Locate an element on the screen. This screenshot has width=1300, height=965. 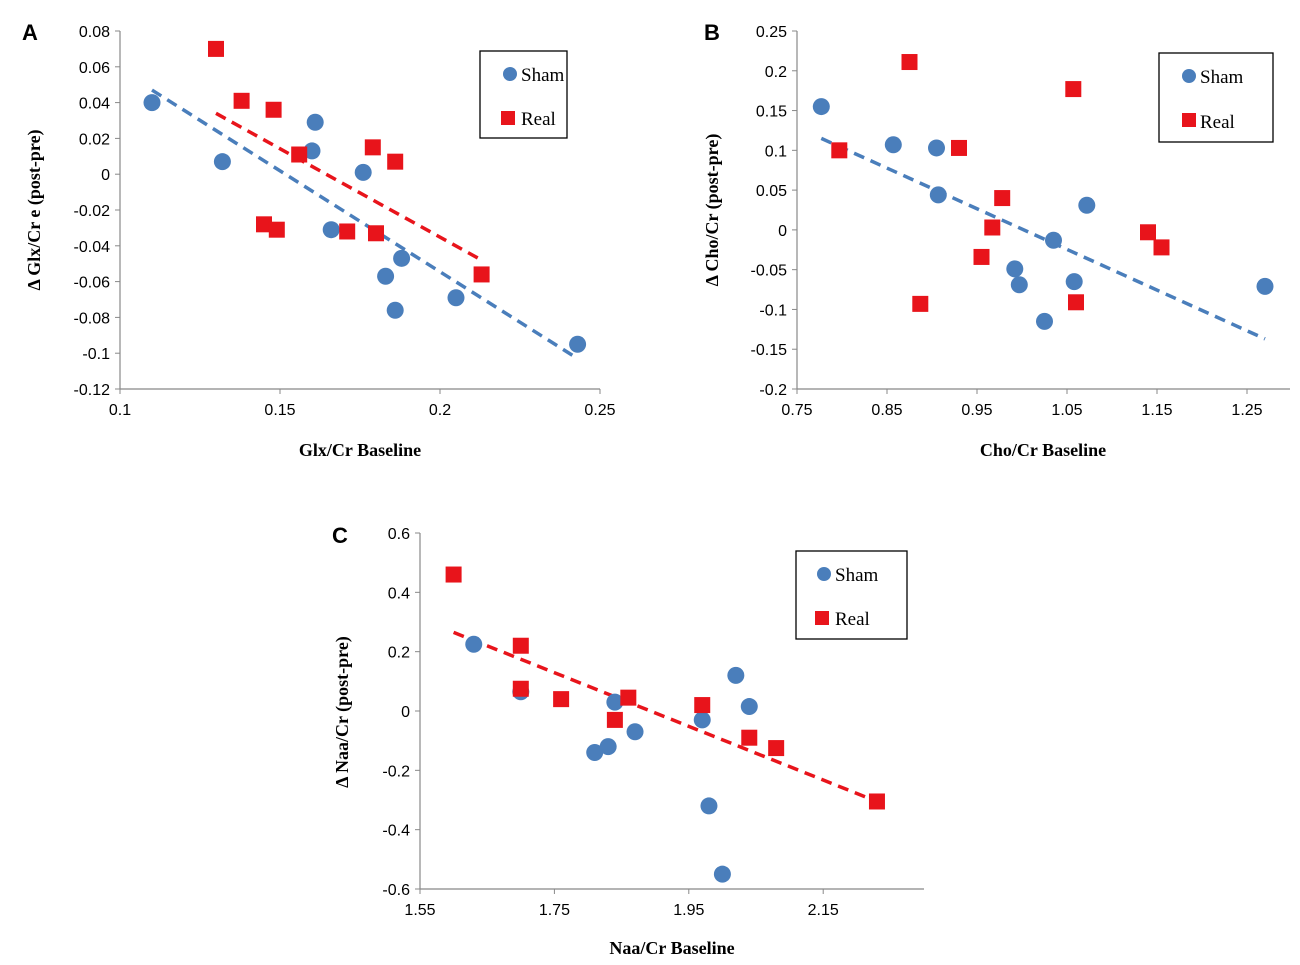
trendline-sham-a is located at coordinates (365, 224).